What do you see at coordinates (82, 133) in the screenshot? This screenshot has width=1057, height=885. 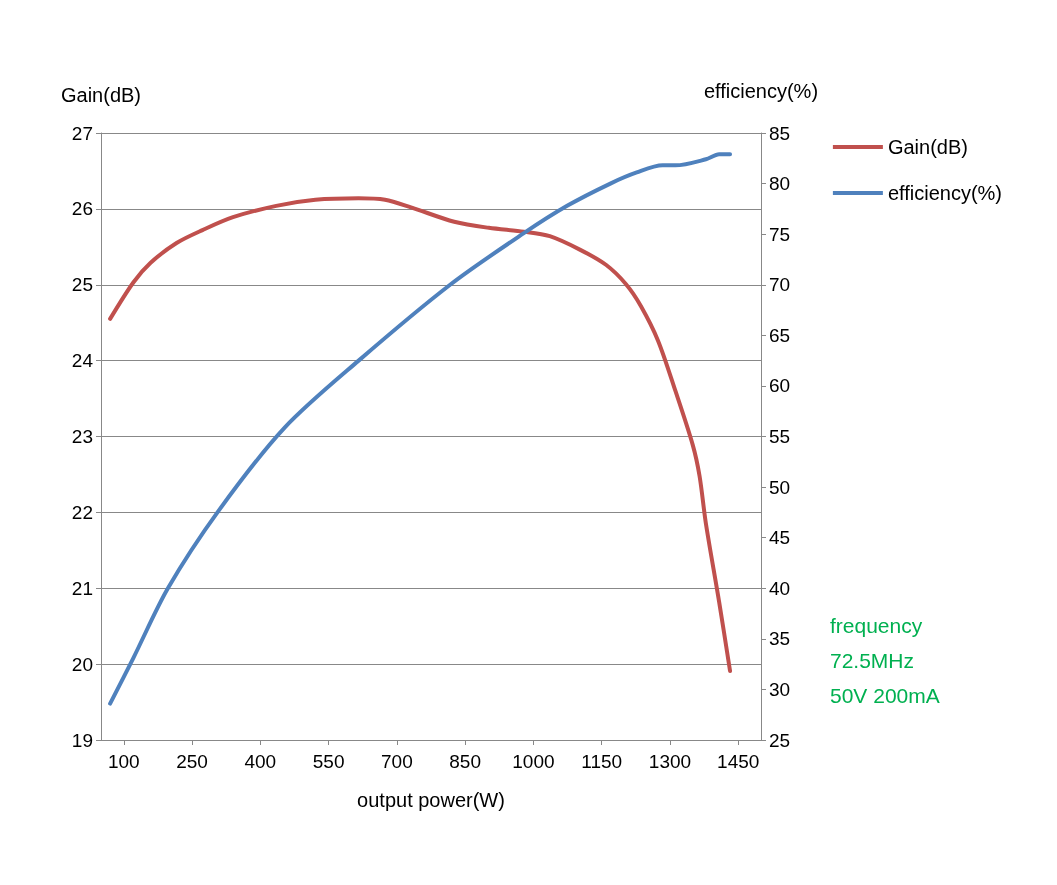 I see `y-tick-label: 27` at bounding box center [82, 133].